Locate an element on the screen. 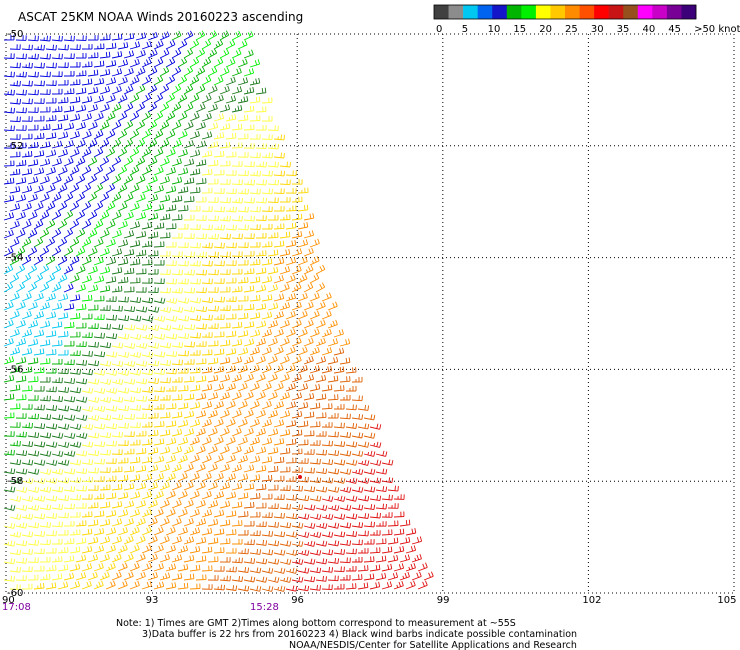 This screenshot has width=740, height=650. legend-label: >50 knots is located at coordinates (717, 29).